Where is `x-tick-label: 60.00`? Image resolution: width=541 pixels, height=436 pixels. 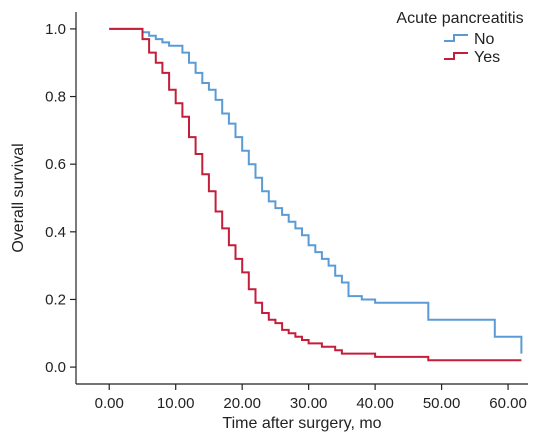 x-tick-label: 60.00 is located at coordinates (508, 403).